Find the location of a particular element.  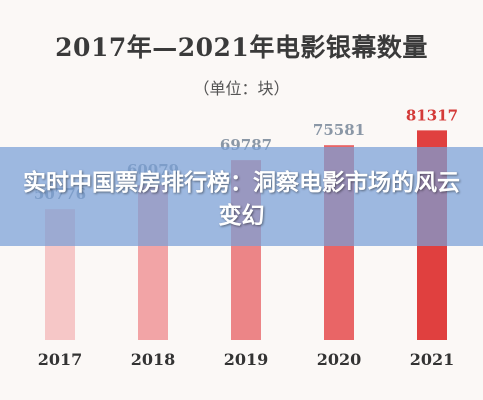

headline-text: 实时中国票房排行榜：洞察电影市场的风云变幻 is located at coordinates (241, 199).